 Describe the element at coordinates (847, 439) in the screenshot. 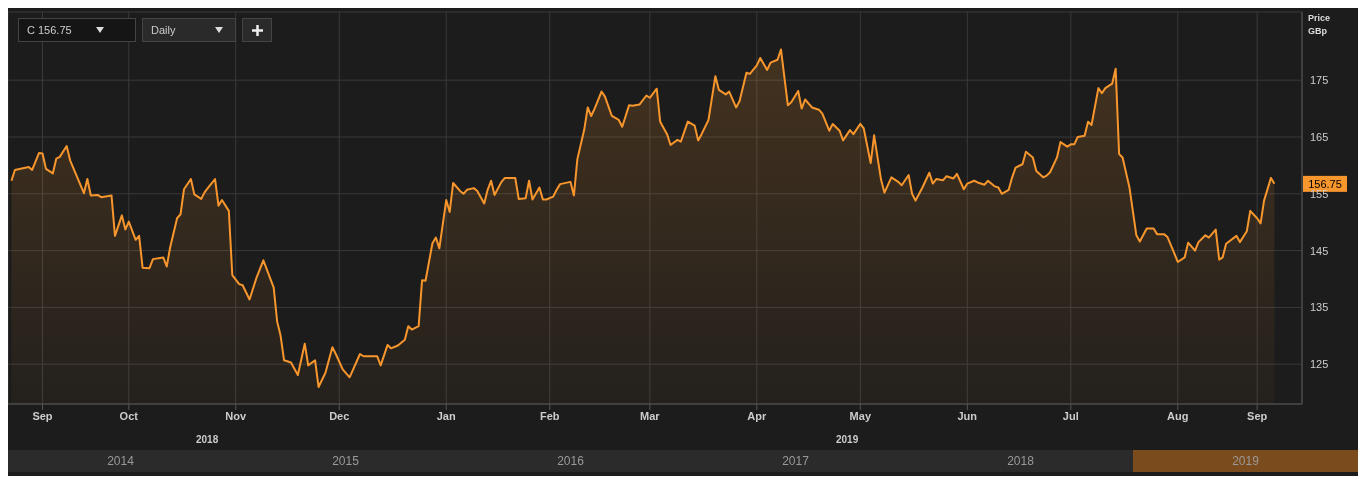

I see `text: 2019` at that location.